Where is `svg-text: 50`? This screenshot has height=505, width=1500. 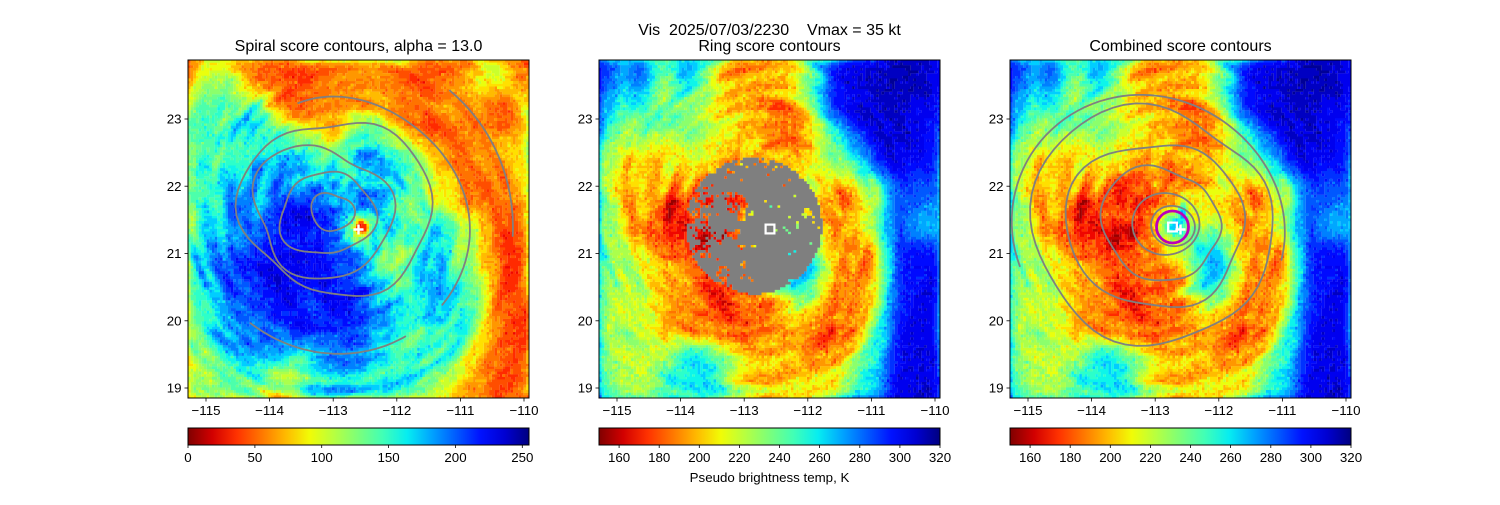 svg-text: 50 is located at coordinates (255, 457).